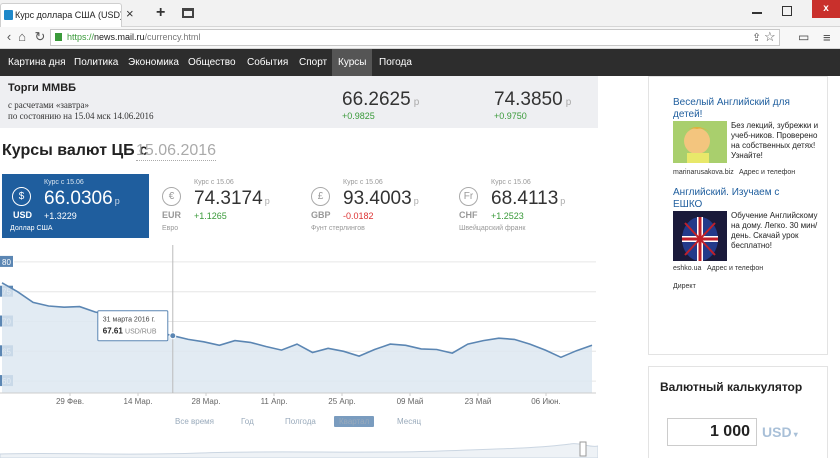  What do you see at coordinates (176, 151) in the screenshot?
I see `date-picker: 15.06.2016` at bounding box center [176, 151].